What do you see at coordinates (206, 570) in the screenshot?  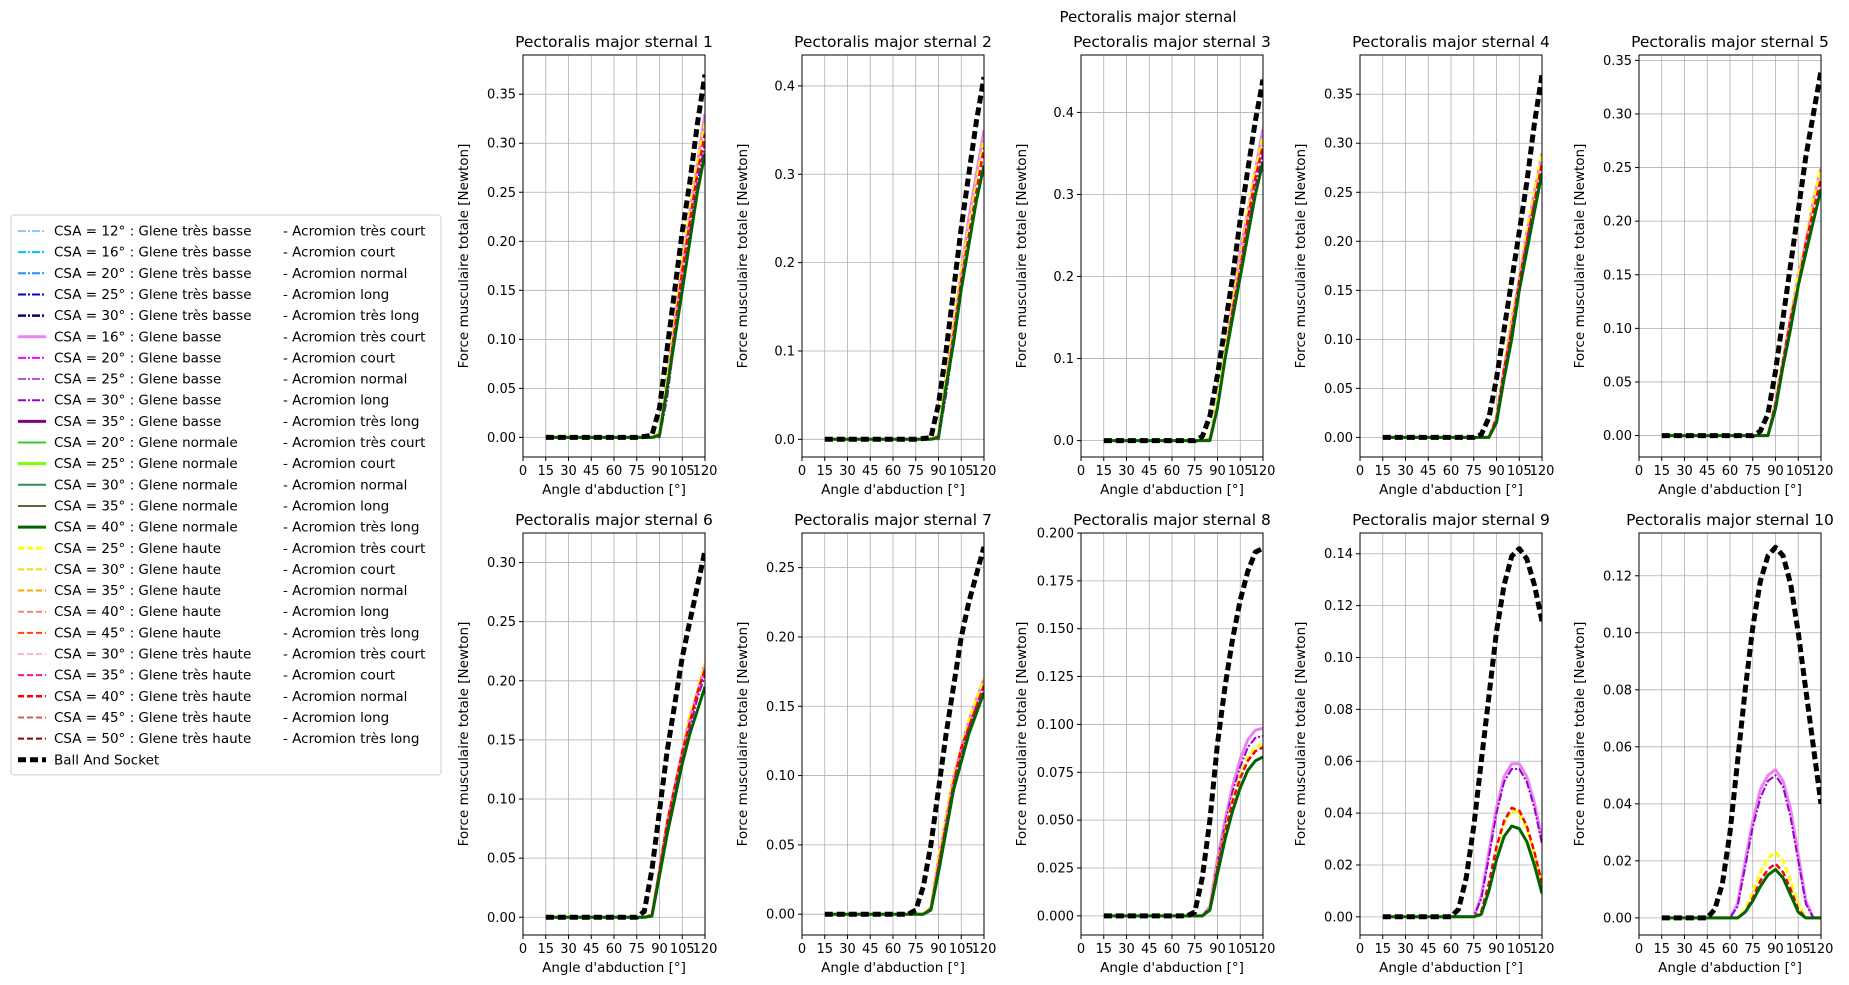 I see `legend-entry: CSA = 30° : Glene haute - Acromion court` at bounding box center [206, 570].